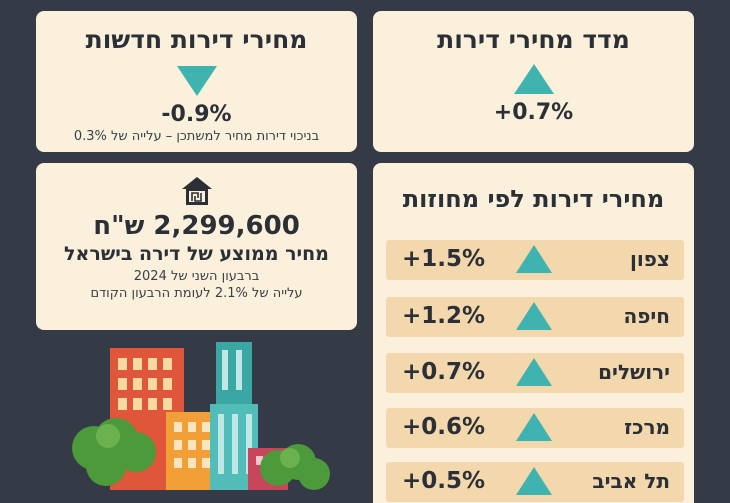 The height and width of the screenshot is (503, 730). I want to click on district-name: תל אביב, so click(631, 481).